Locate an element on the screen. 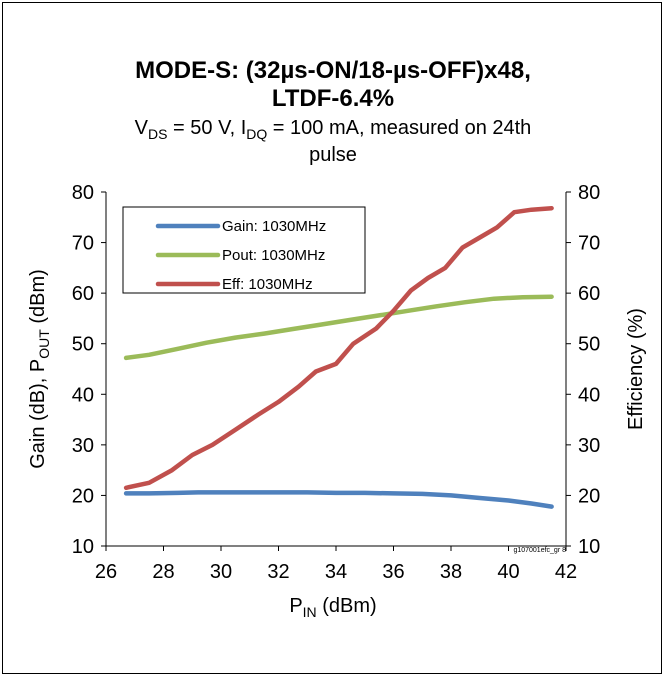 The width and height of the screenshot is (666, 675). legend-label: Pout: 1030MHz is located at coordinates (273, 255).